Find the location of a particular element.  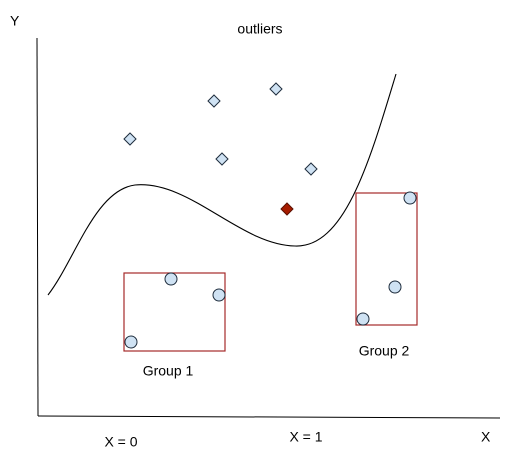

x-axis is located at coordinates (269, 417).